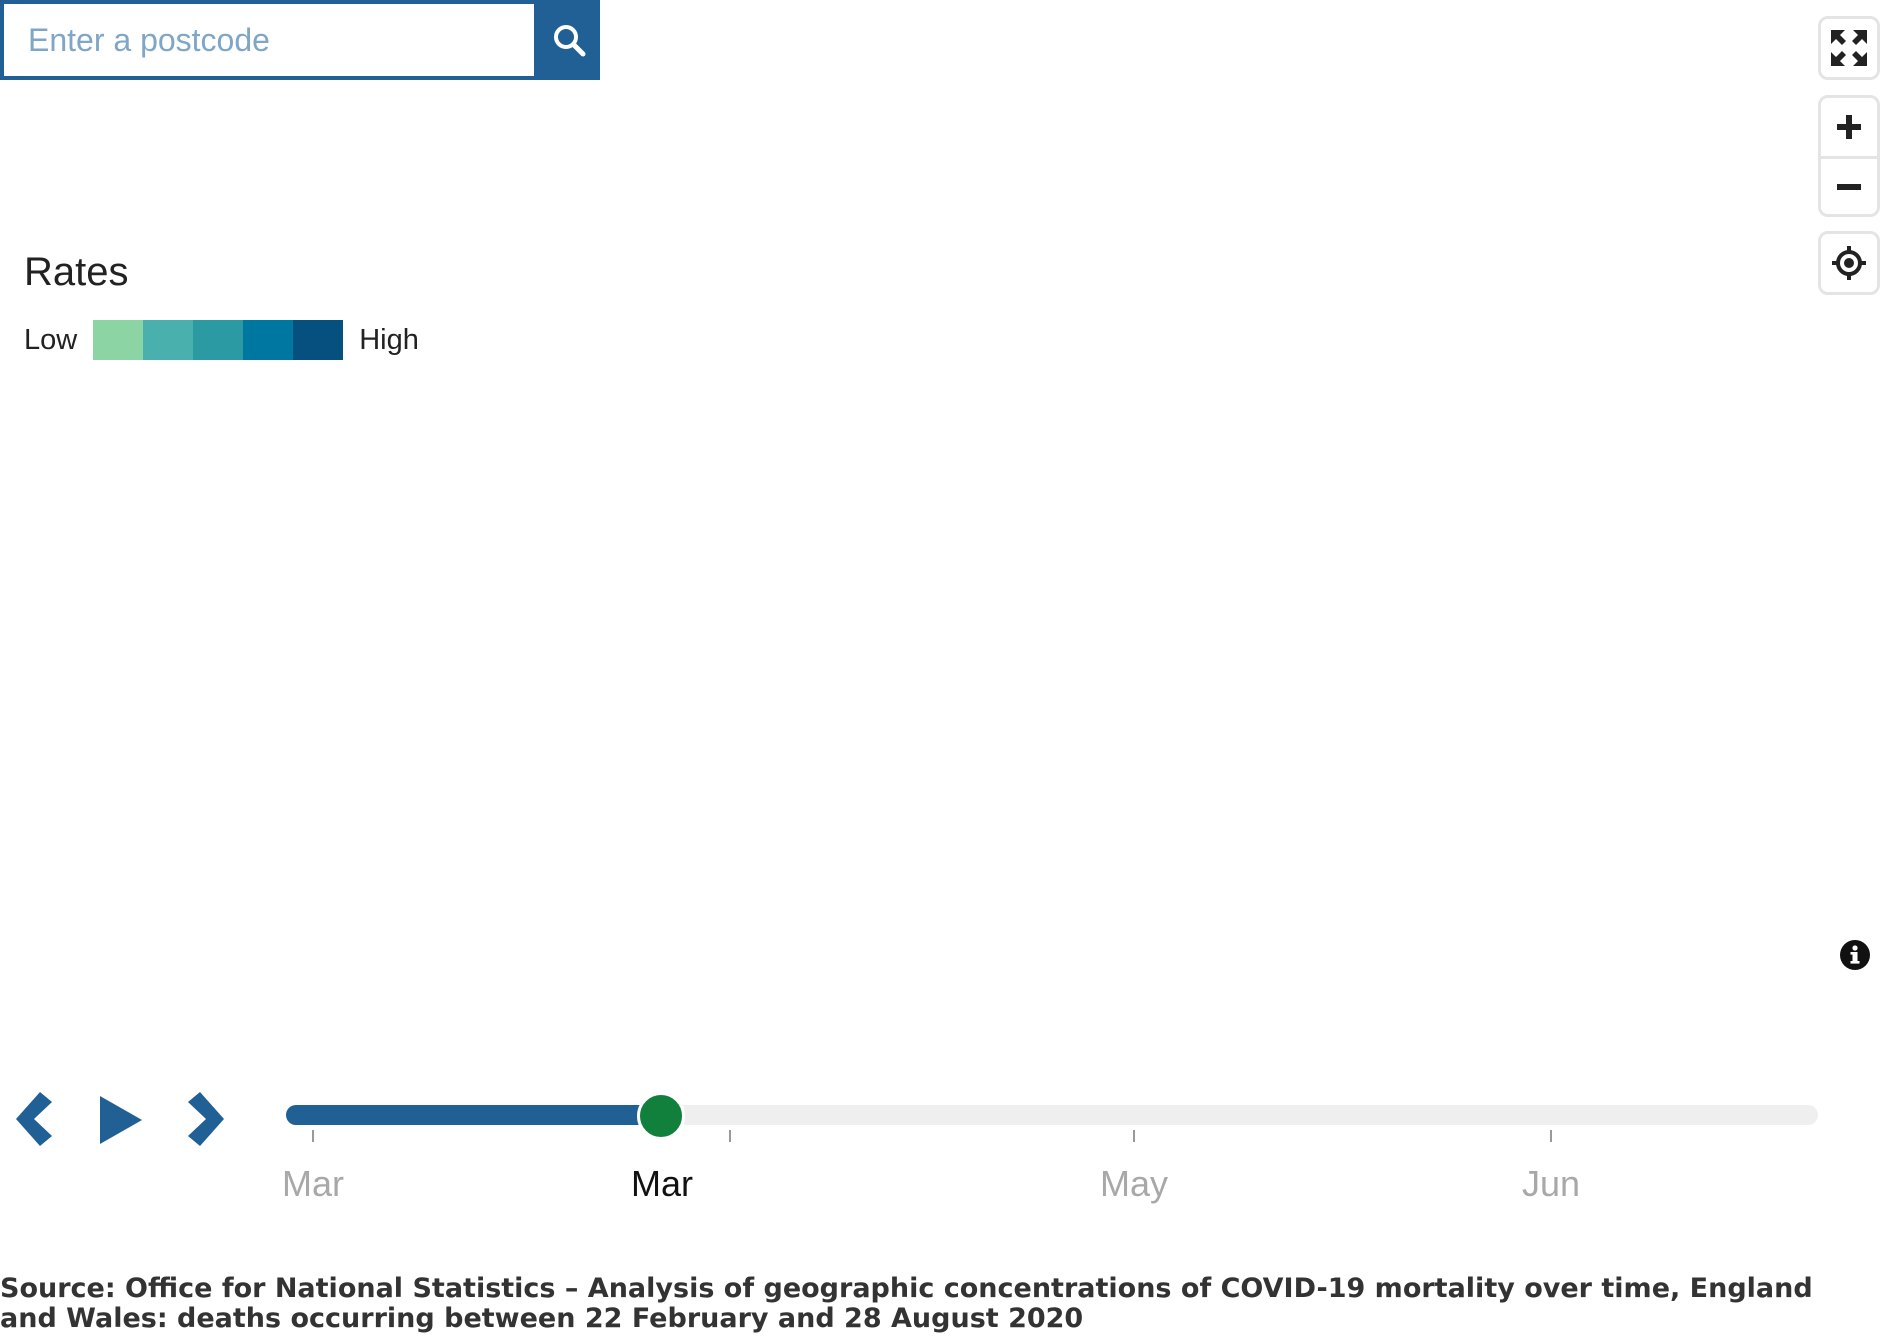 The image size is (1884, 1340). I want to click on slider-progress, so click(474, 1115).